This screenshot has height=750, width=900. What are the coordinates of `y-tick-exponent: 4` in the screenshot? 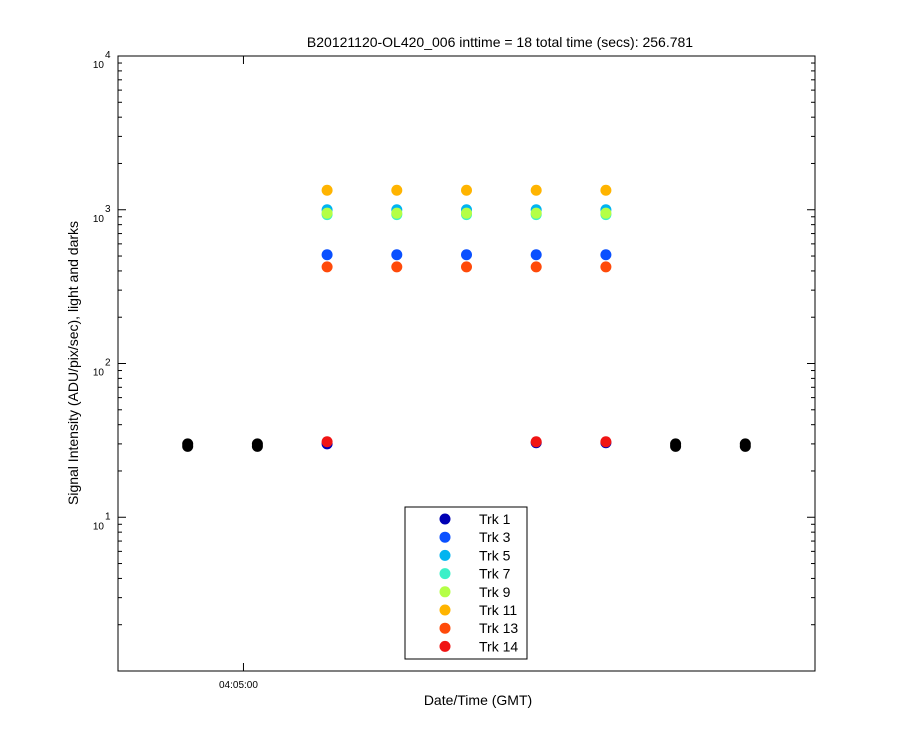 It's located at (108, 55).